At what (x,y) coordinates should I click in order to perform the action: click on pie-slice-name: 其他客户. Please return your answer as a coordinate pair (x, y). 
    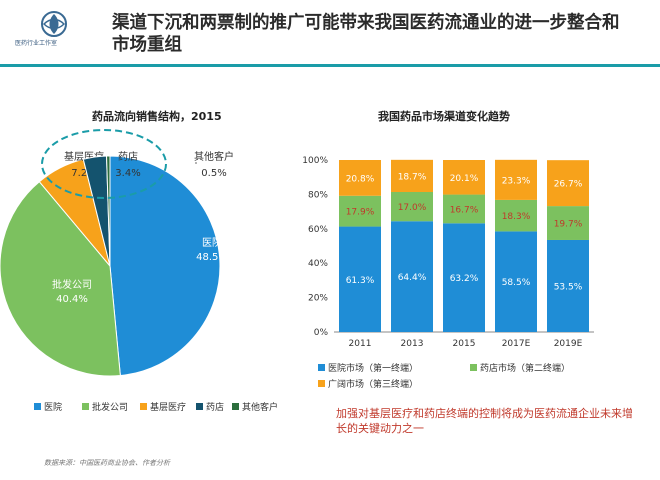
    Looking at the image, I should click on (214, 156).